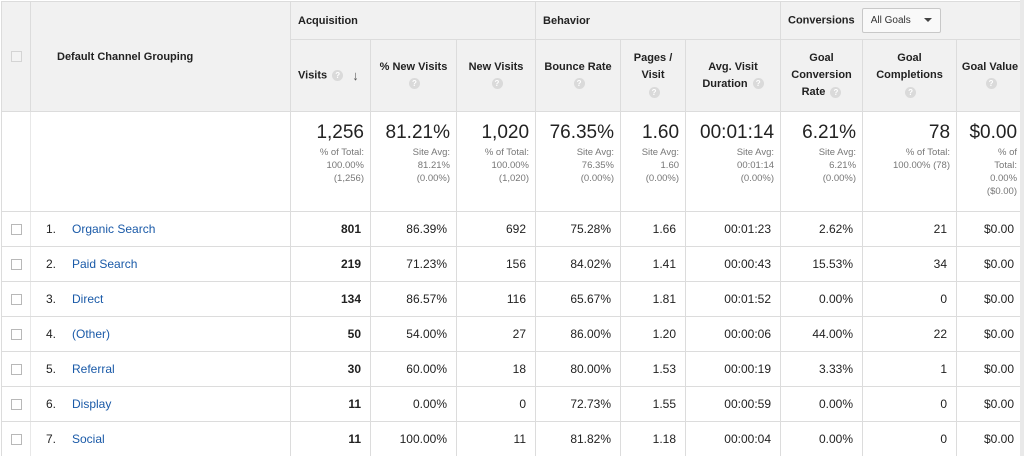 The width and height of the screenshot is (1024, 456). I want to click on column-label: New Visits, so click(496, 66).